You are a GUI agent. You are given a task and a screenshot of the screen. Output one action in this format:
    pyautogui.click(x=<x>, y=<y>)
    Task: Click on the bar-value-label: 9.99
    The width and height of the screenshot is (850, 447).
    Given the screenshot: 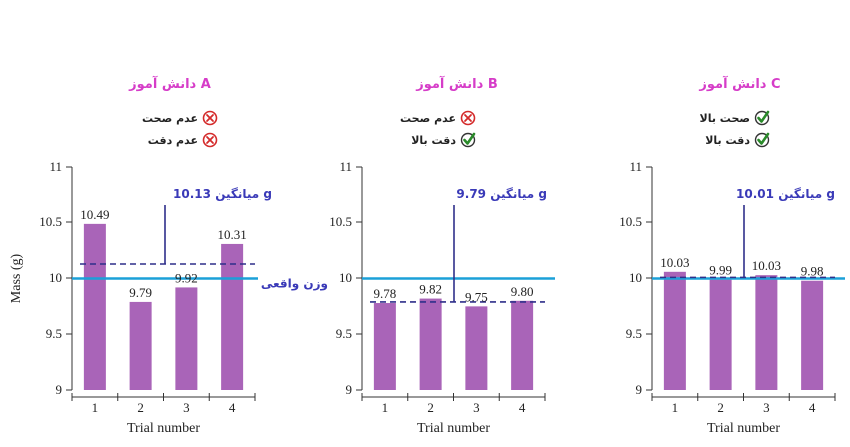 What is the action you would take?
    pyautogui.click(x=720, y=270)
    